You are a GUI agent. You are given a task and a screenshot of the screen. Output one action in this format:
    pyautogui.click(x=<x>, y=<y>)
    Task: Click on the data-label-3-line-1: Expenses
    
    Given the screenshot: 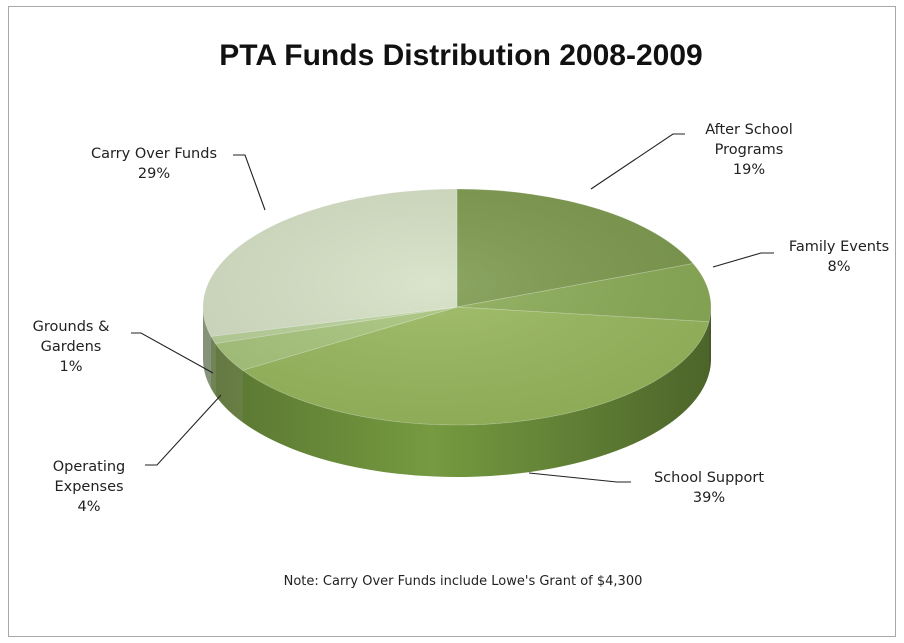 What is the action you would take?
    pyautogui.click(x=88, y=487)
    